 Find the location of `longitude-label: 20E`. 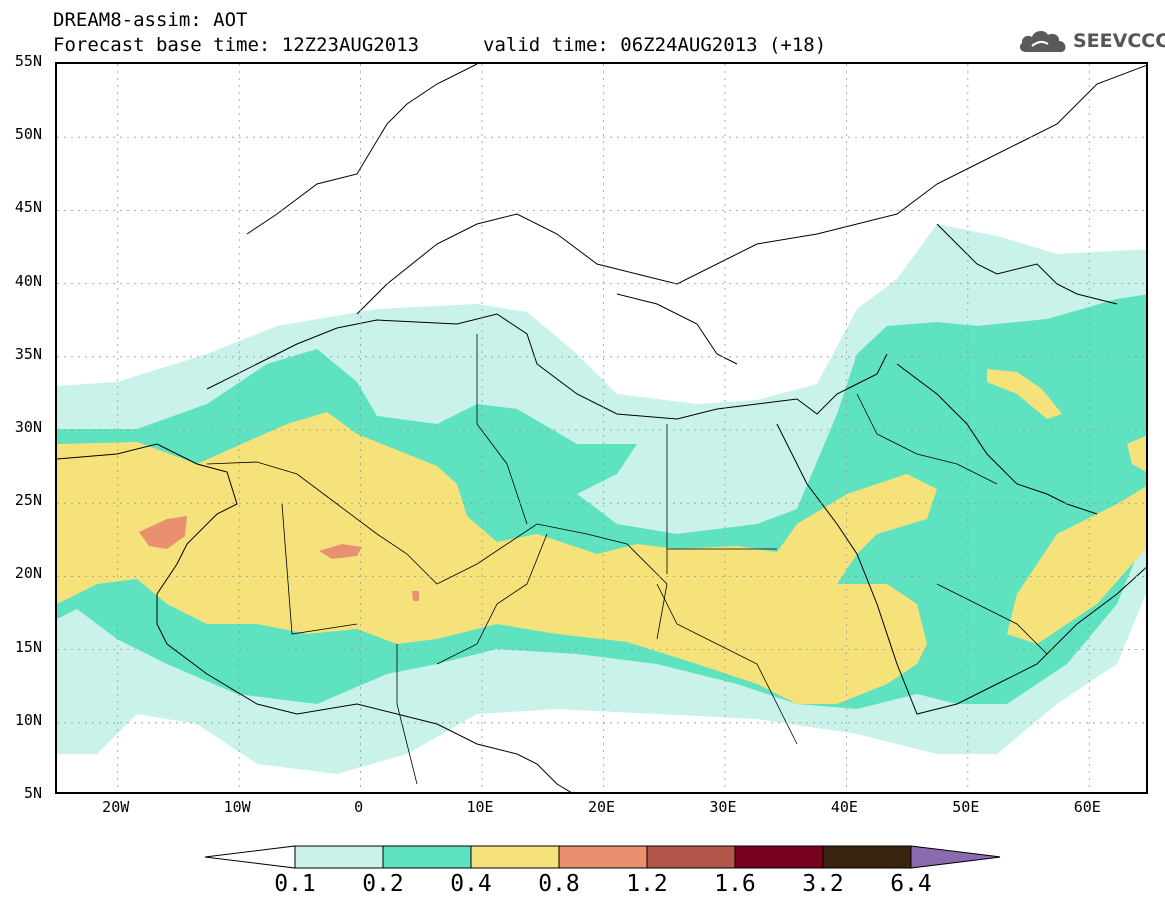

longitude-label: 20E is located at coordinates (601, 807).